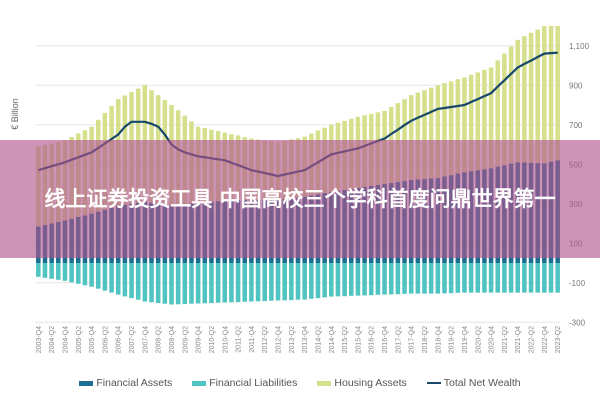 This screenshot has height=400, width=600. What do you see at coordinates (505, 339) in the screenshot?
I see `x-tick-label: 2021-Q2` at bounding box center [505, 339].